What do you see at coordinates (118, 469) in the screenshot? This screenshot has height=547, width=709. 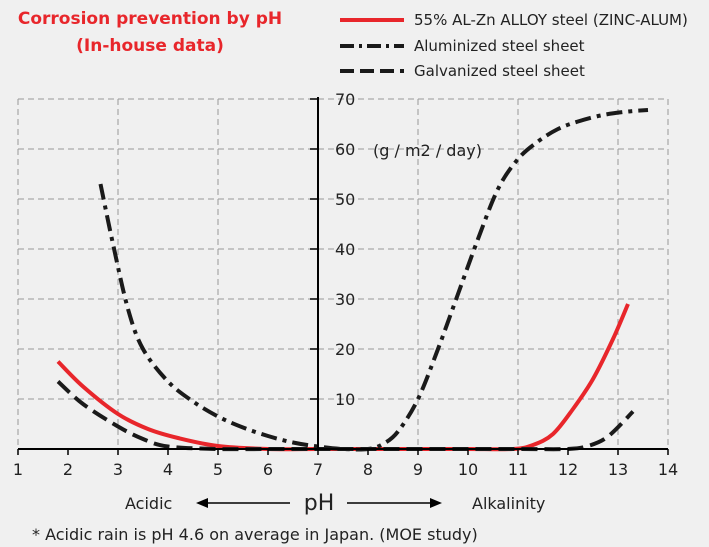 I see `x-tick-label: 3` at bounding box center [118, 469].